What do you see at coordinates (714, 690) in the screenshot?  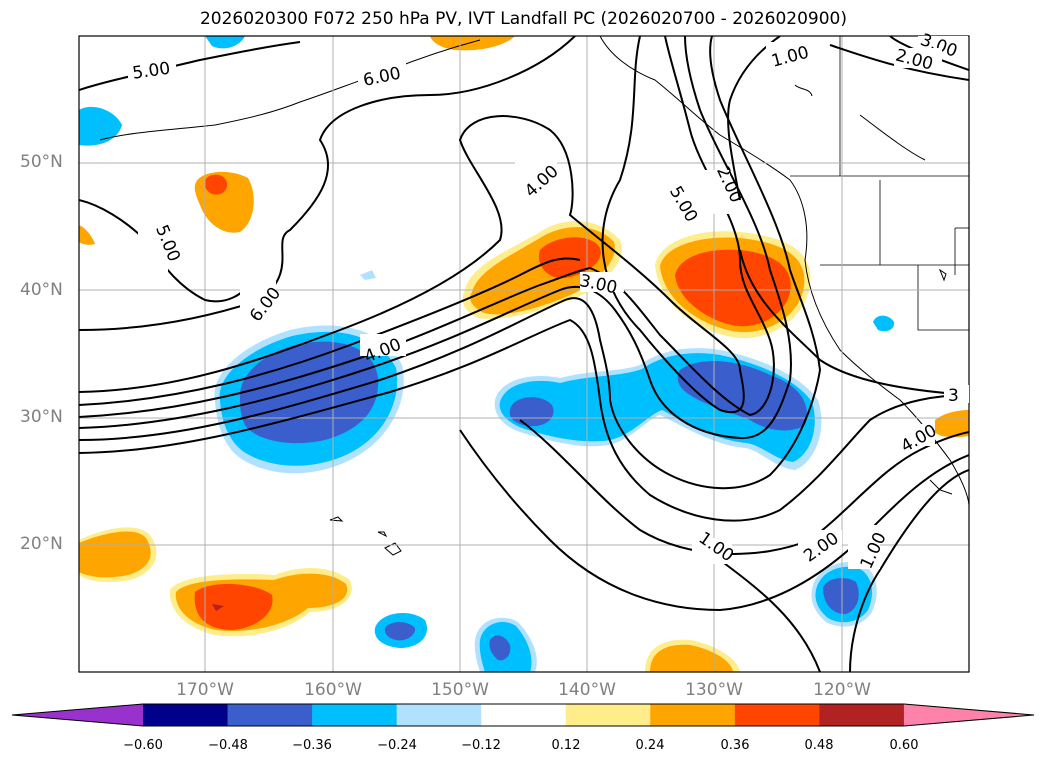 I see `lon-label-130w: 130°W` at bounding box center [714, 690].